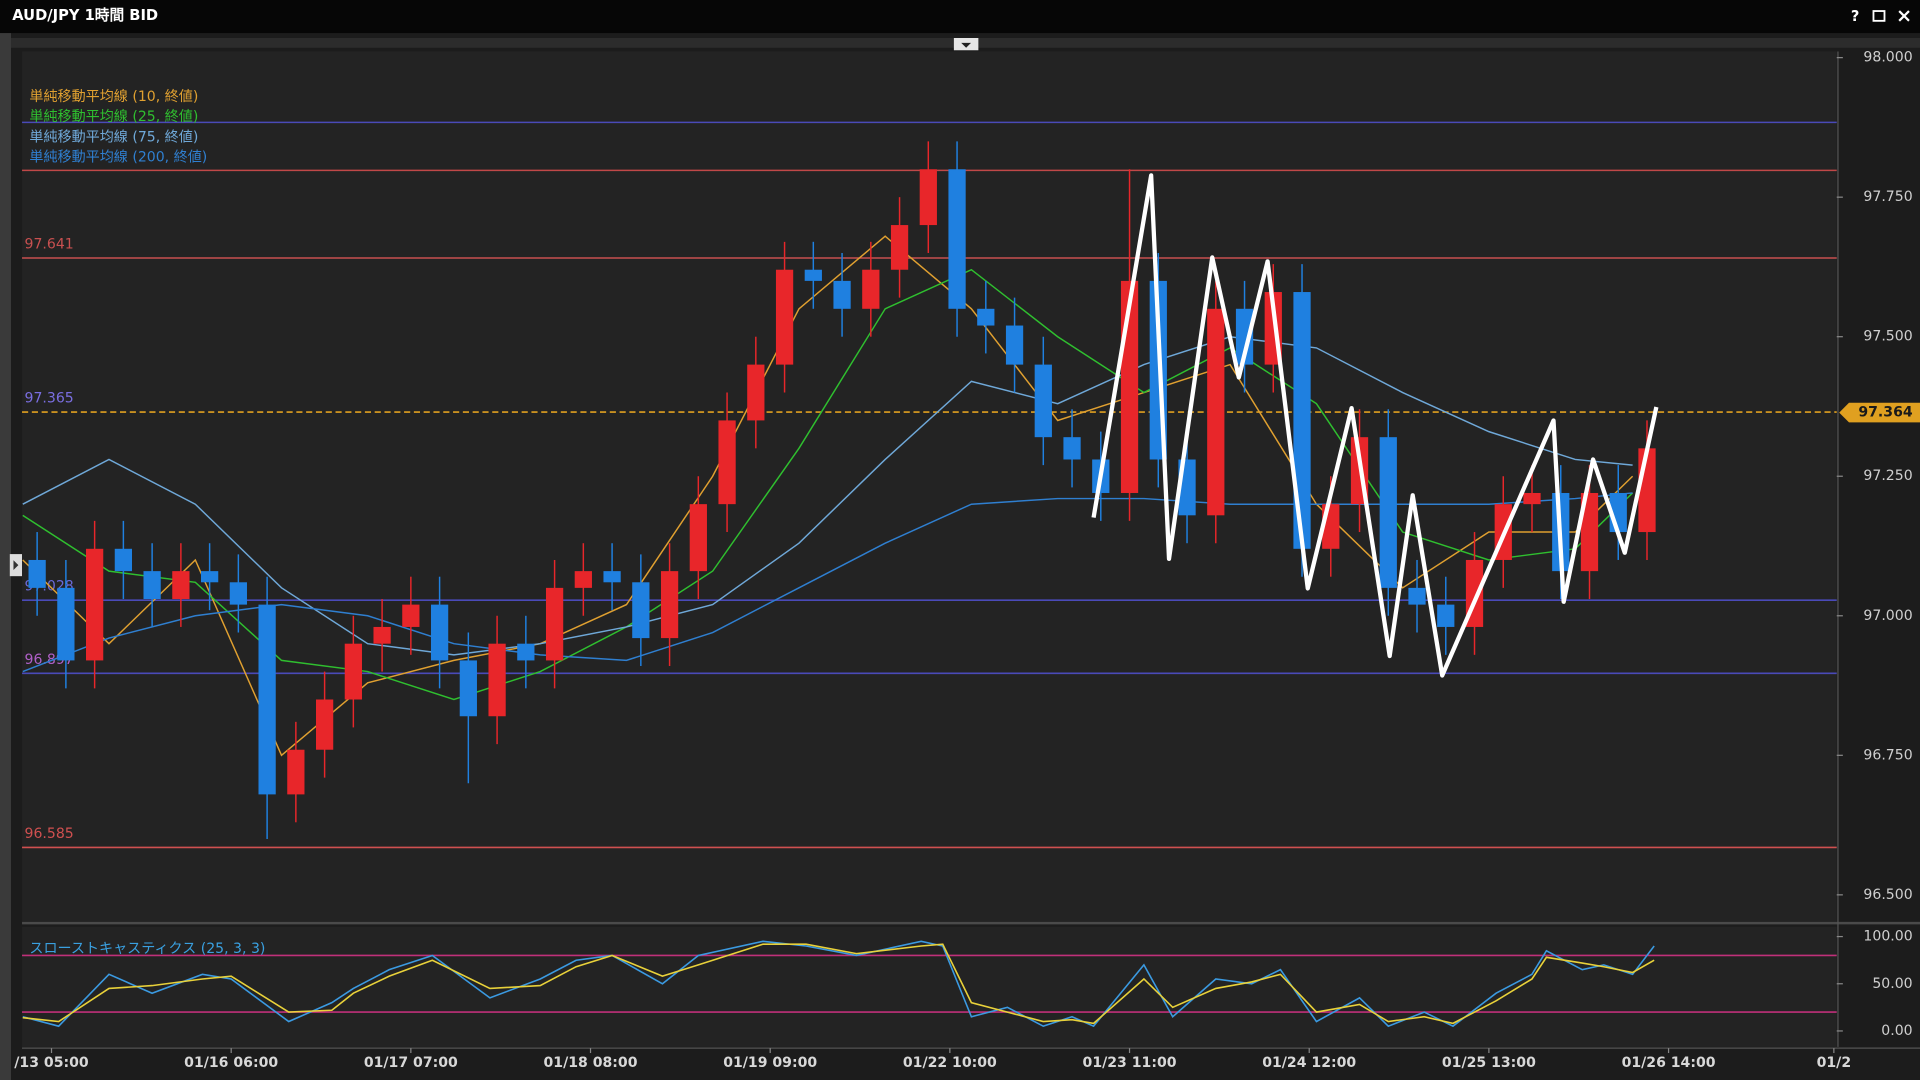 This screenshot has width=1920, height=1080. Describe the element at coordinates (966, 45) in the screenshot. I see `dropdown-arrow` at that location.